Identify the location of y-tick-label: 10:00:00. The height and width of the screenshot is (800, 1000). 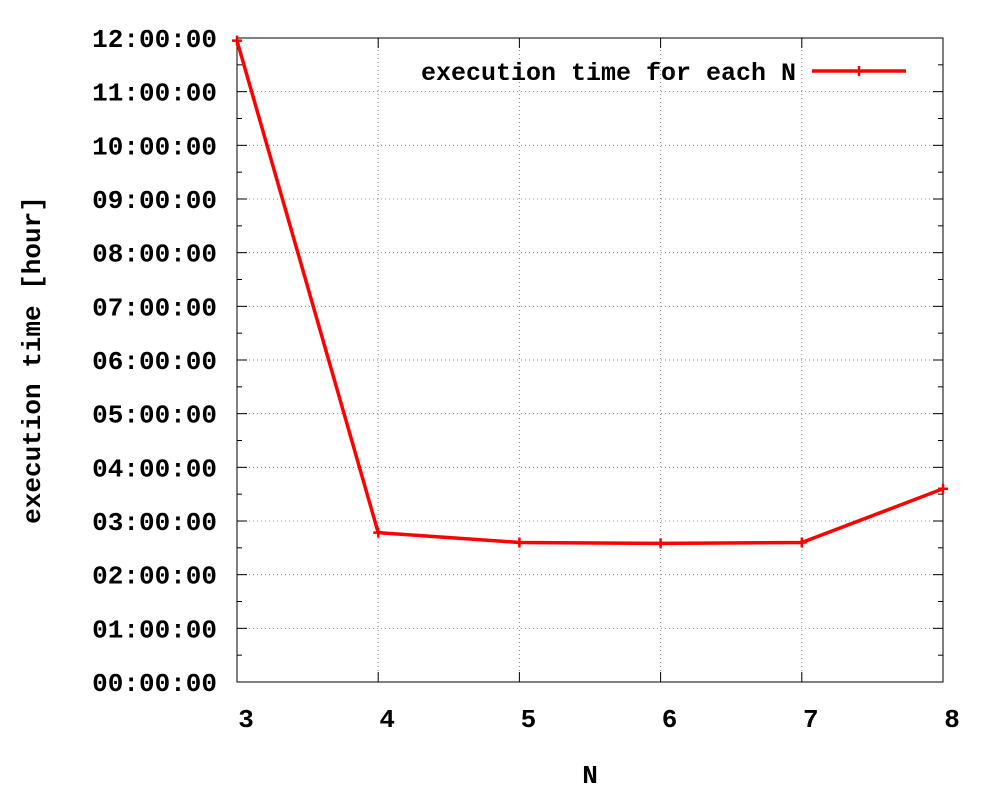
(154, 147).